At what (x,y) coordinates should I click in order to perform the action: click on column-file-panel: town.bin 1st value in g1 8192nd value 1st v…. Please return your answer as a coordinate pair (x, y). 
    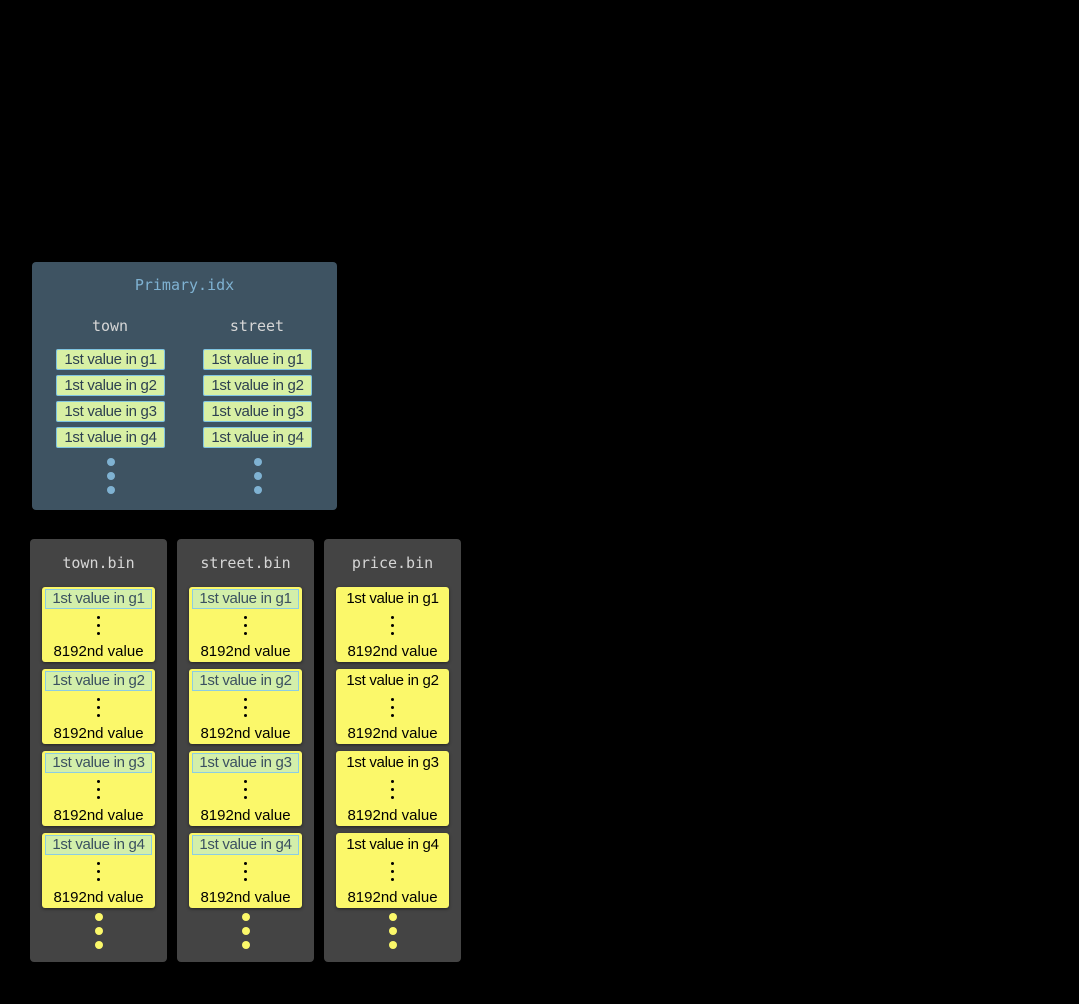
    Looking at the image, I should click on (98, 750).